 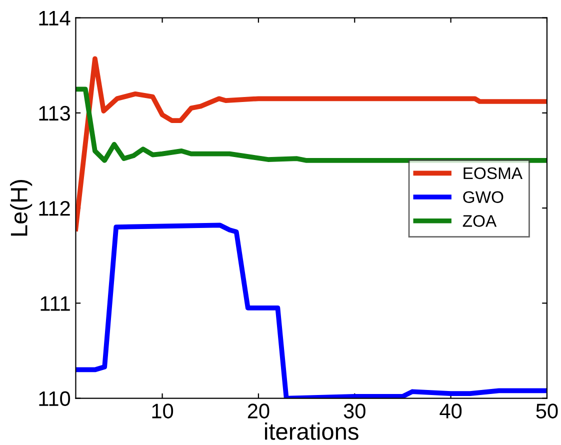 I want to click on y-tick-label: 110, so click(x=54, y=398).